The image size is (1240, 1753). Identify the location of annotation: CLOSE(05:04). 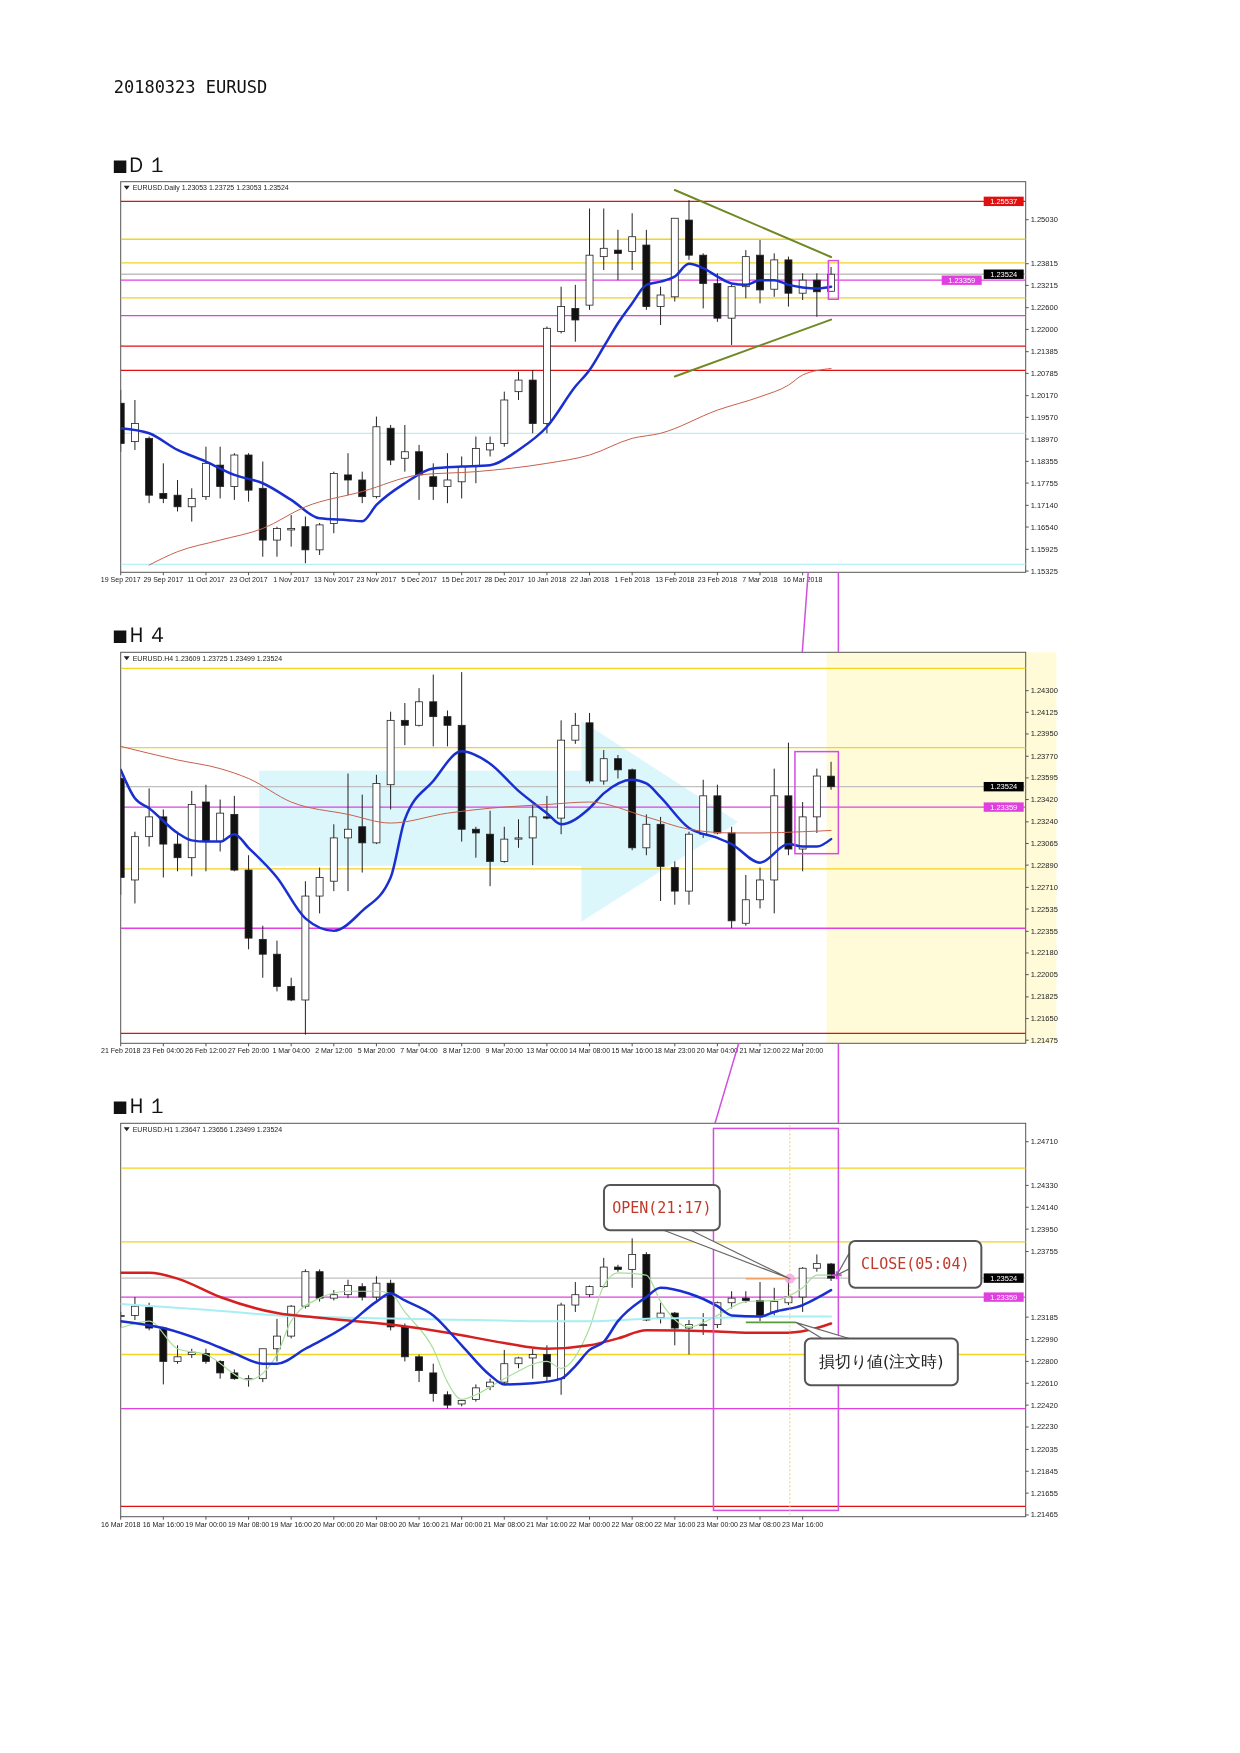
(915, 1264).